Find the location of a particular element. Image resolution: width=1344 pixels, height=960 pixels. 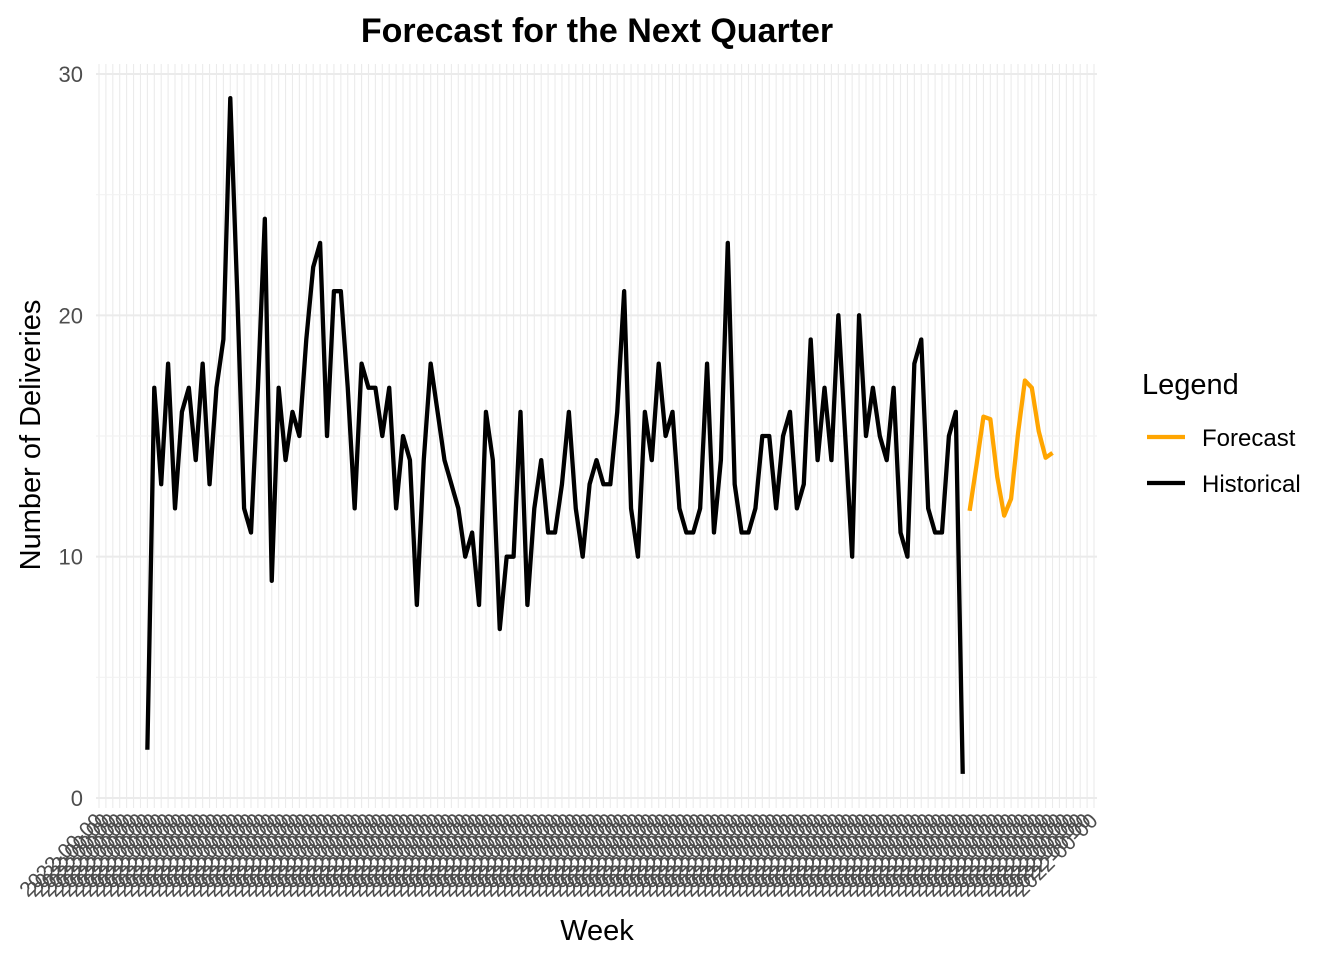

y-tick-label: 30 is located at coordinates (71, 74).